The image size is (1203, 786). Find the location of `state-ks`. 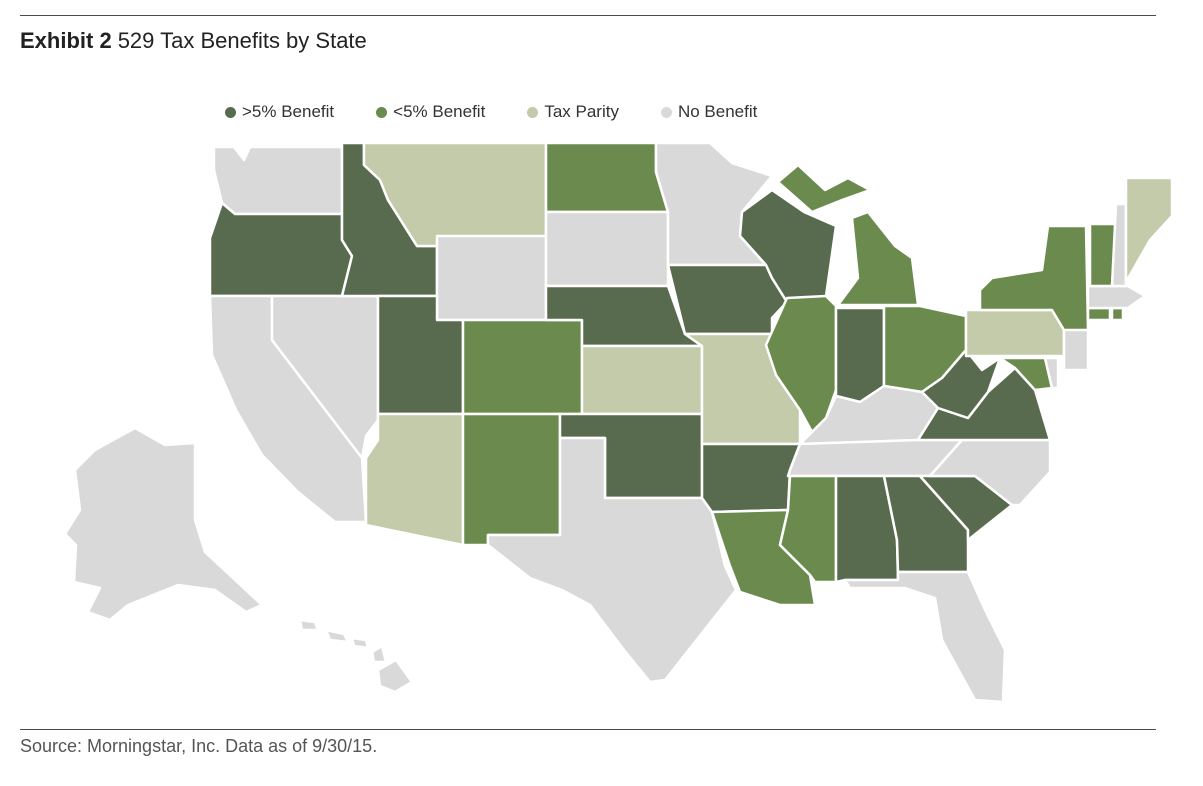

state-ks is located at coordinates (642, 380).